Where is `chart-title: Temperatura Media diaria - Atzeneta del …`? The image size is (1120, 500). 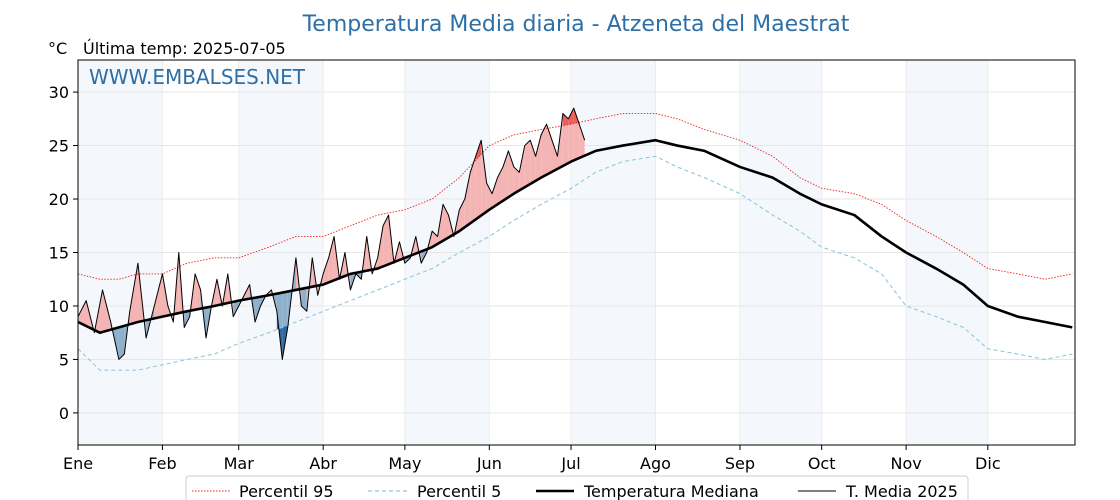
chart-title: Temperatura Media diaria - Atzeneta del … is located at coordinates (576, 24).